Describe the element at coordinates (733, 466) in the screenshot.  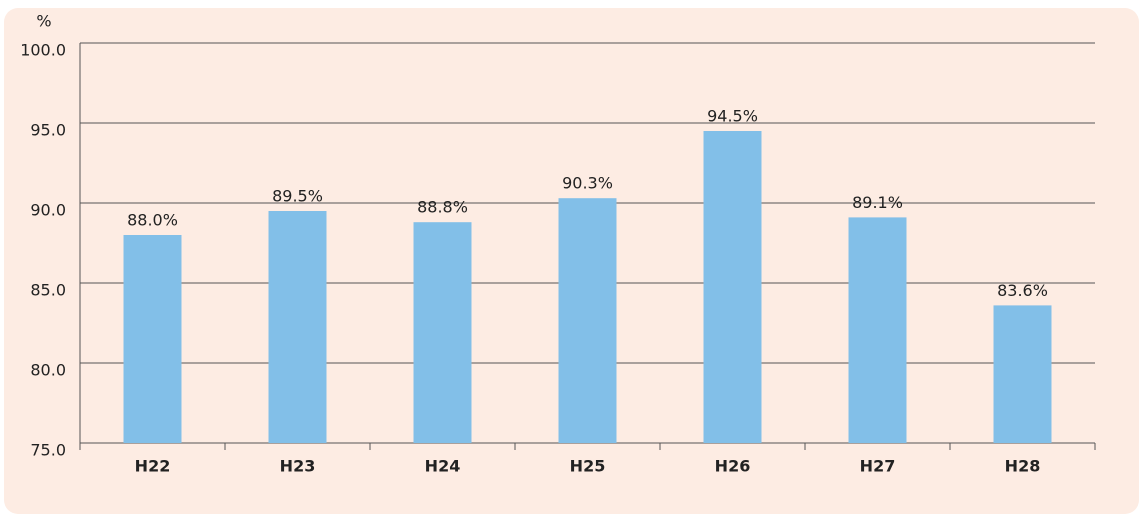
I see `x-tick-label: H26` at that location.